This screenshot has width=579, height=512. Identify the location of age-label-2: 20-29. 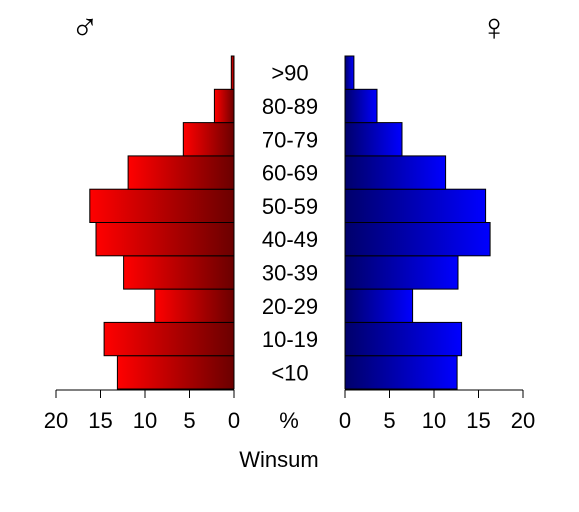
(290, 306).